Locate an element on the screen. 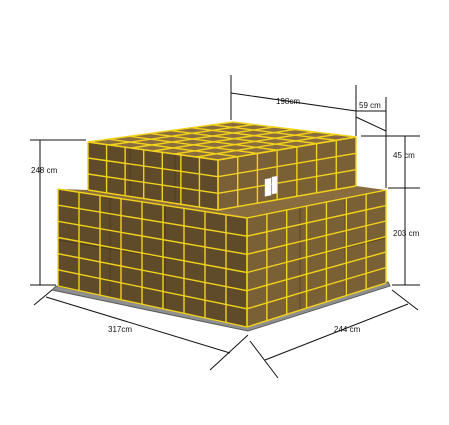  dim-base-width: 244 cm is located at coordinates (347, 329).